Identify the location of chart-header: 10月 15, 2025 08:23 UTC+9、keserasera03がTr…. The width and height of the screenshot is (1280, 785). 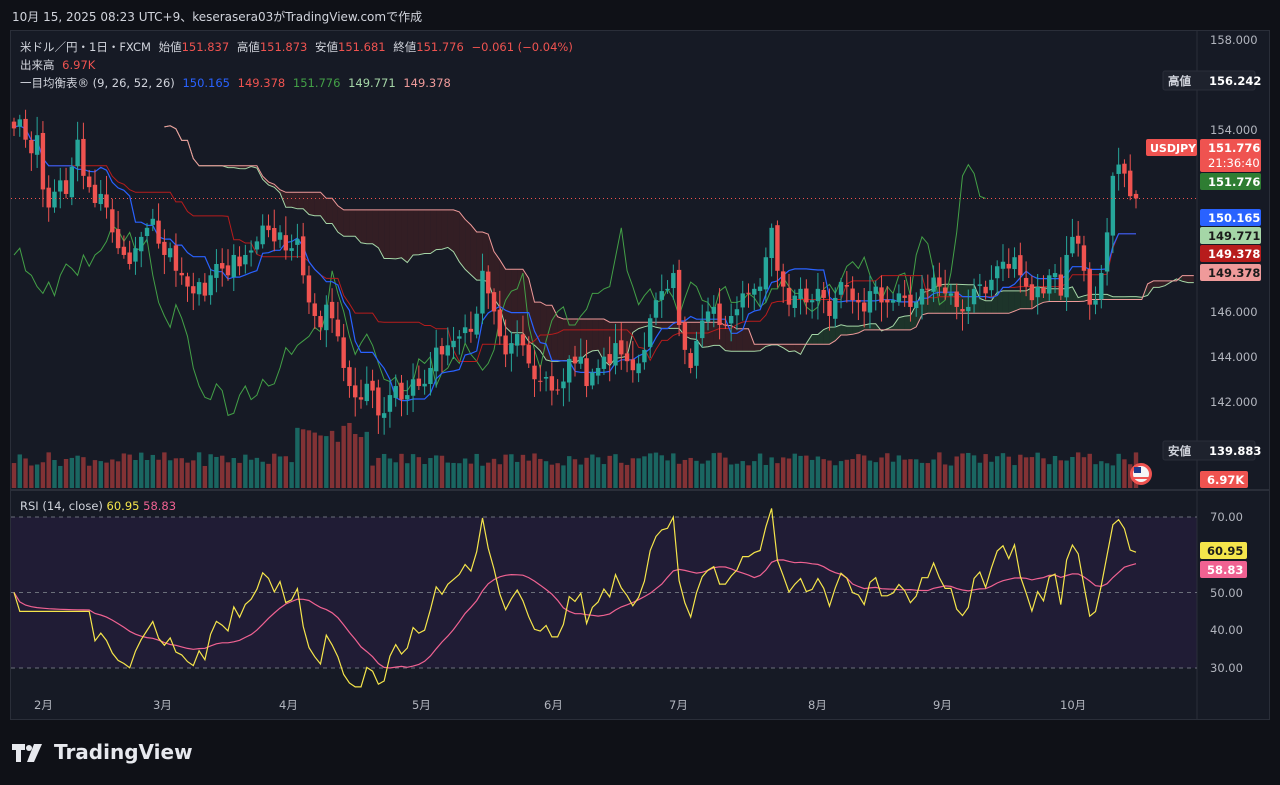
(217, 17).